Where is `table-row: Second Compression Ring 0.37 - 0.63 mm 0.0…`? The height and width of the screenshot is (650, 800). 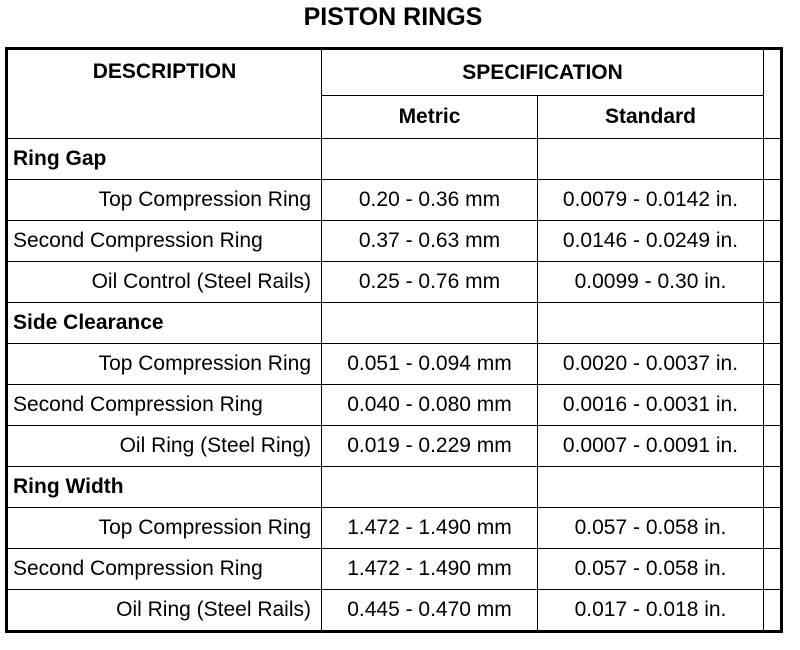
table-row: Second Compression Ring 0.37 - 0.63 mm 0.0… is located at coordinates (394, 241).